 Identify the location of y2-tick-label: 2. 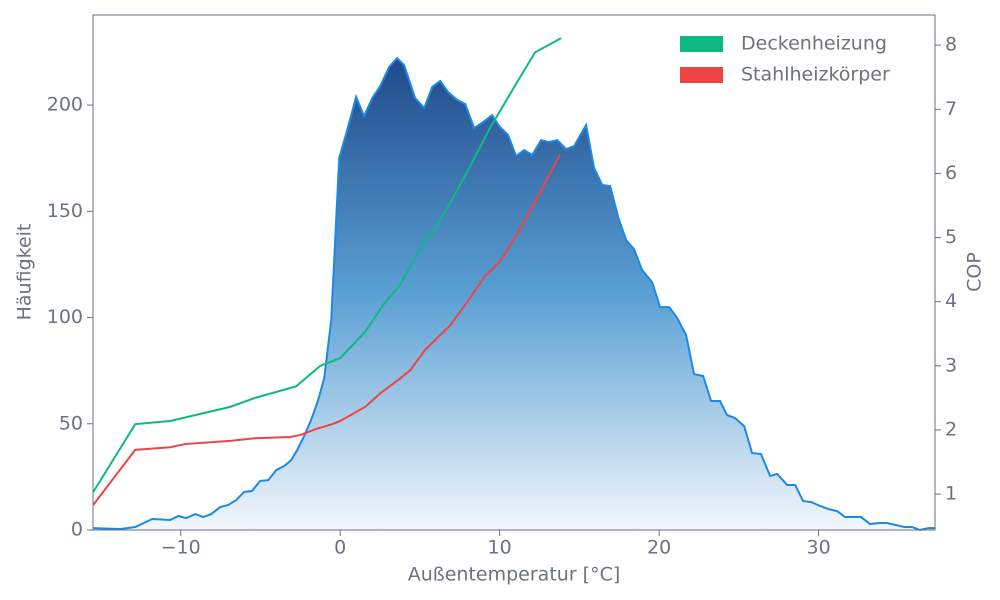
(951, 429).